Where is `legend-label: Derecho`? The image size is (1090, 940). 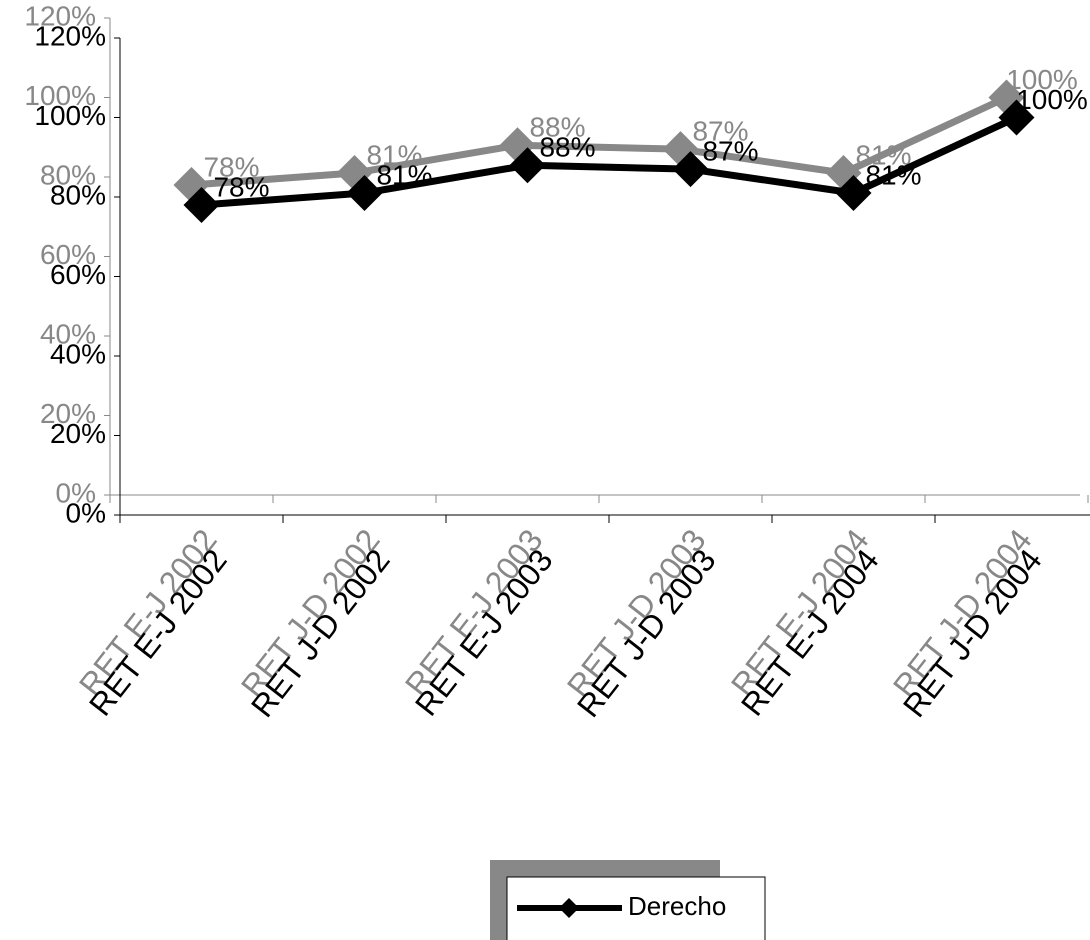
legend-label: Derecho is located at coordinates (677, 906).